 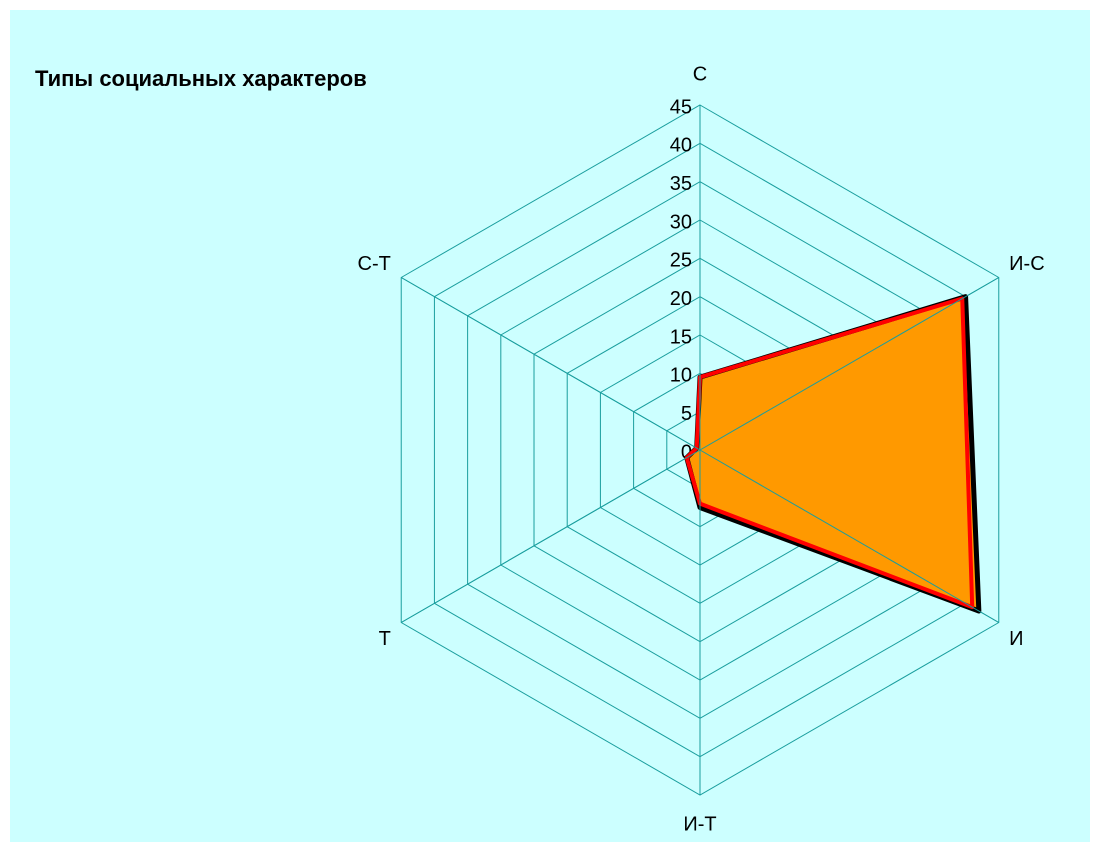 I want to click on r-tick-label: 20, so click(x=681, y=299).